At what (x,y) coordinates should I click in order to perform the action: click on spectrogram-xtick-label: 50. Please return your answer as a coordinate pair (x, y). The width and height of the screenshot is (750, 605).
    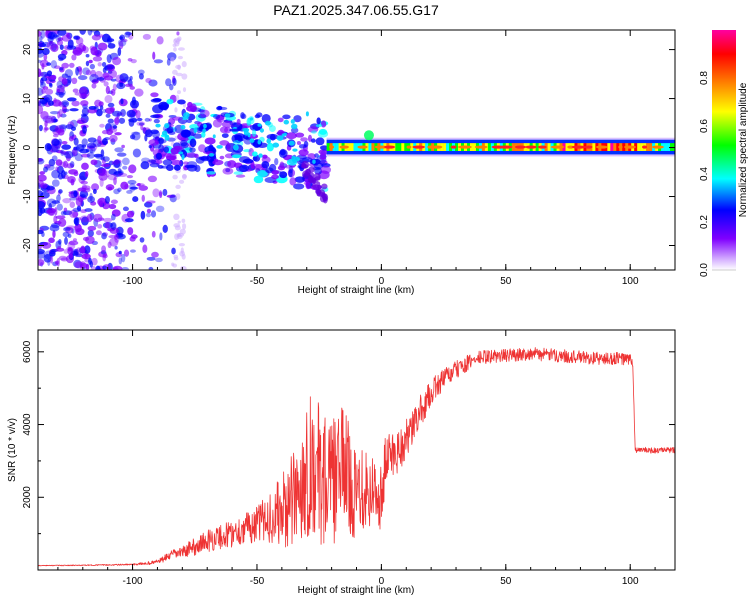
    Looking at the image, I should click on (506, 281).